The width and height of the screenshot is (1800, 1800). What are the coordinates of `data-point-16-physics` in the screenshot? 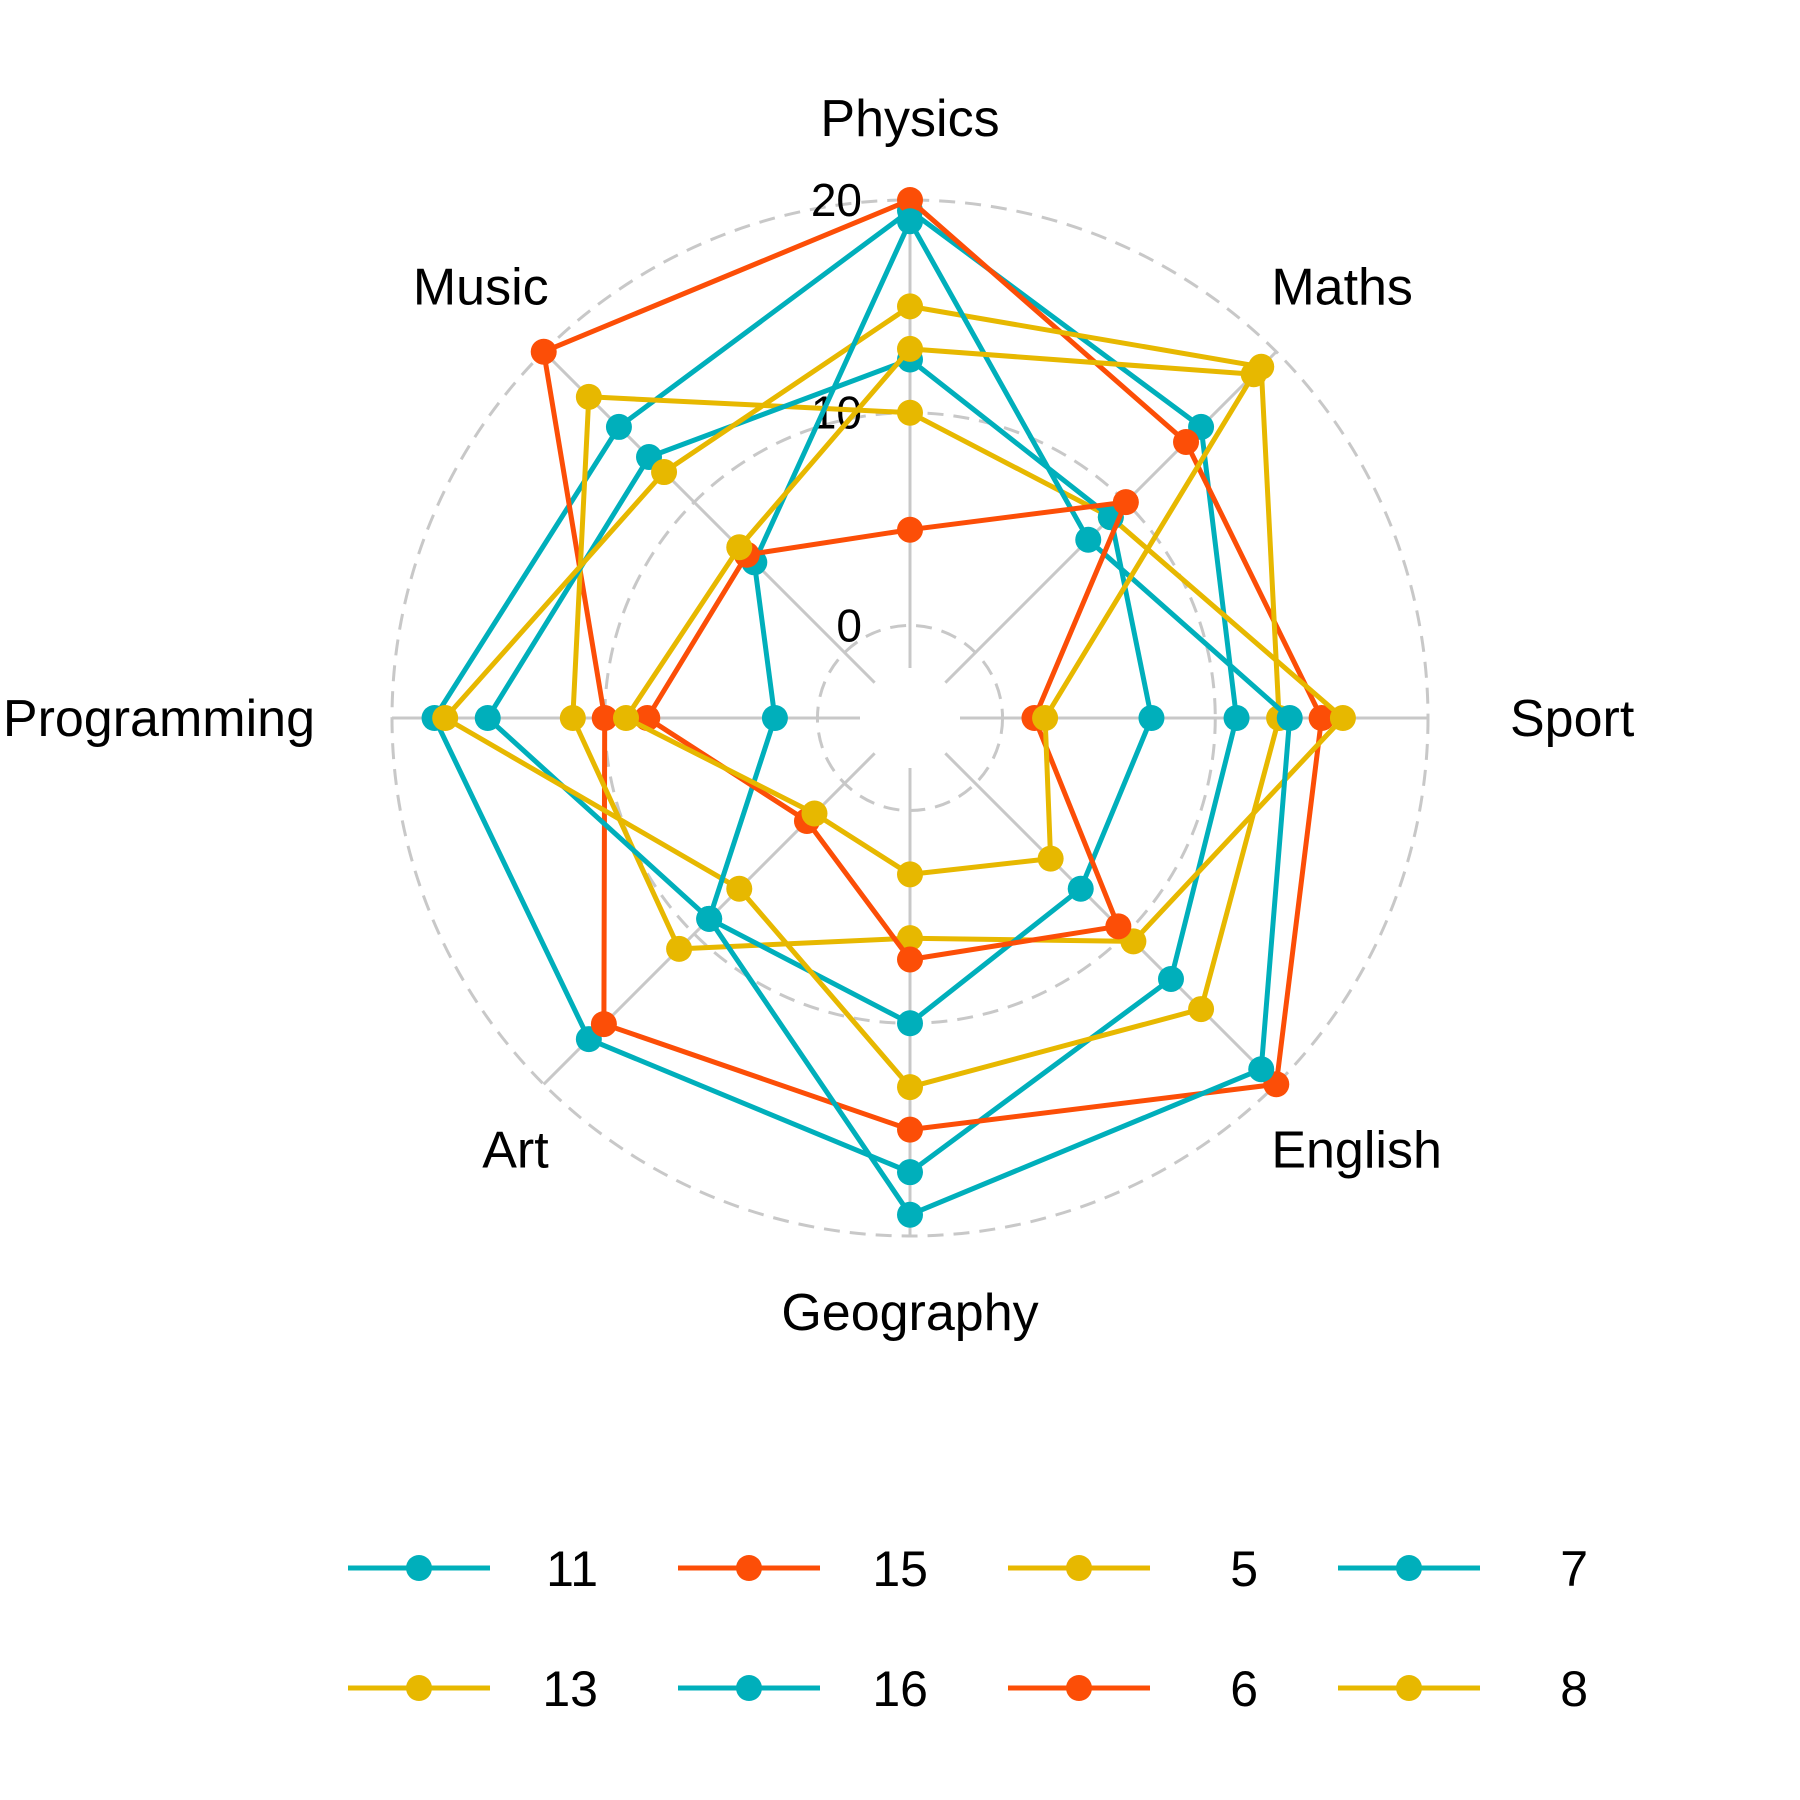 It's located at (910, 221).